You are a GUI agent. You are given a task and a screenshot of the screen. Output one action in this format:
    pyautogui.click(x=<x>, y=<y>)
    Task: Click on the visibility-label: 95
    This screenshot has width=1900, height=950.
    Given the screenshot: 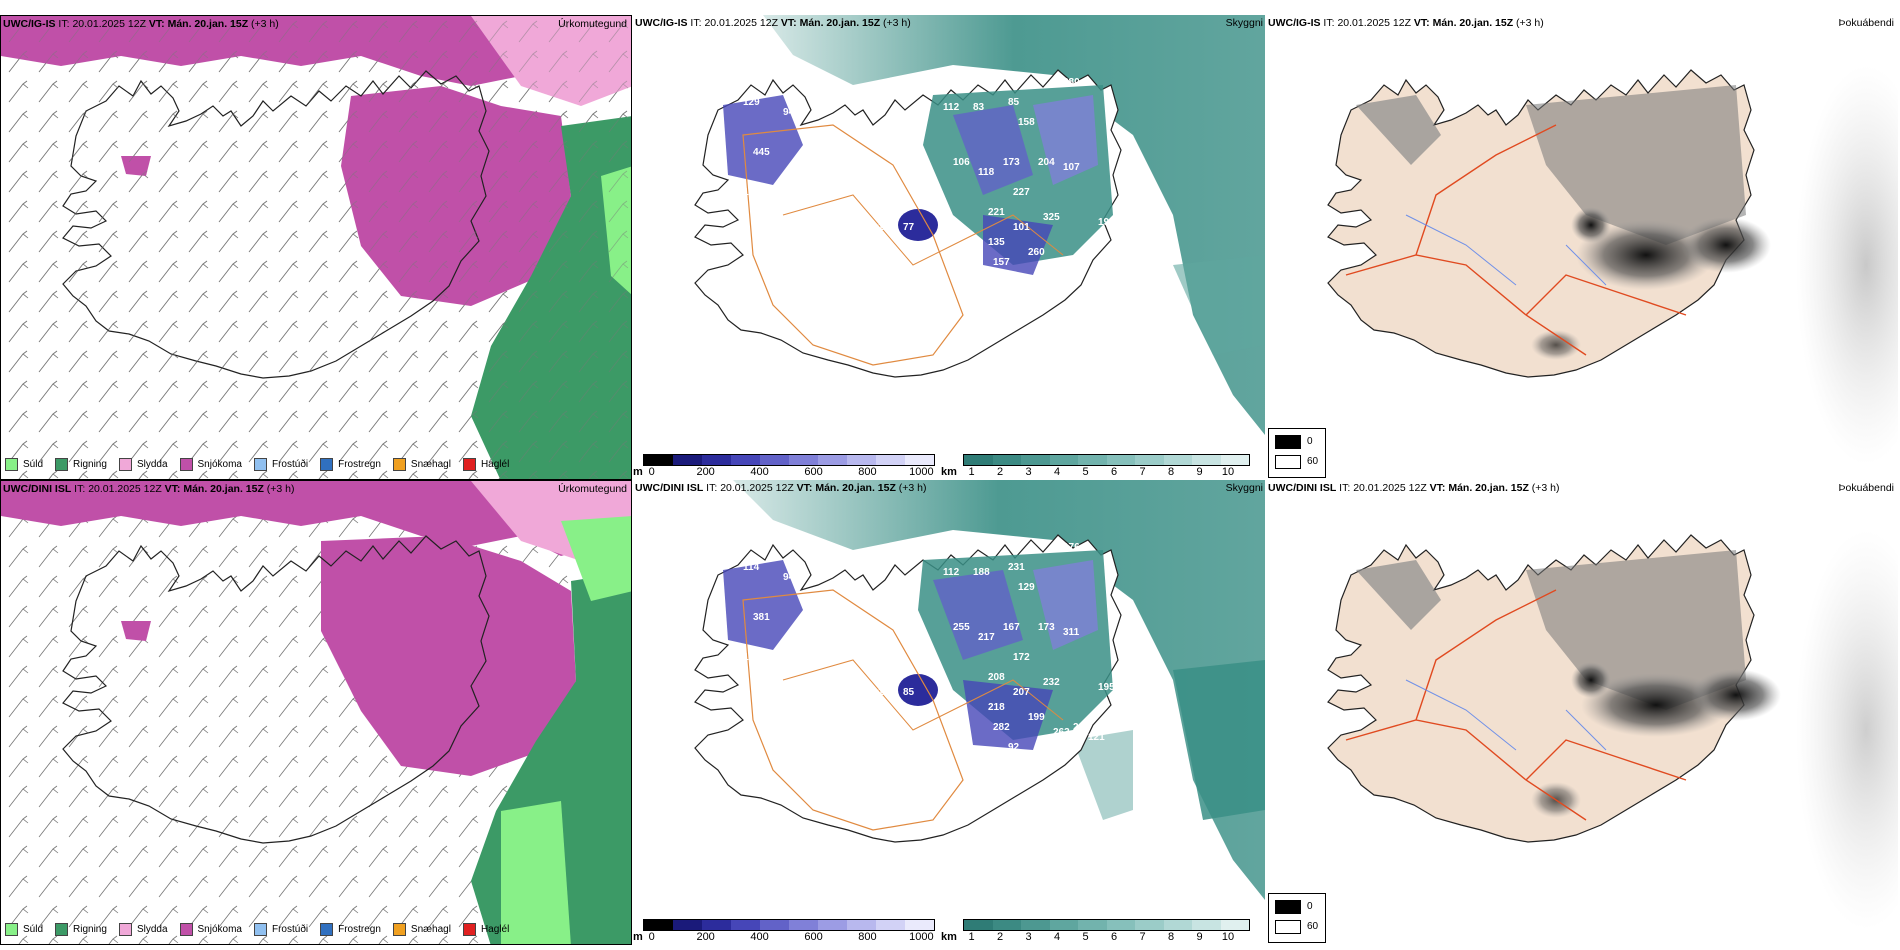 What is the action you would take?
    pyautogui.click(x=1119, y=712)
    